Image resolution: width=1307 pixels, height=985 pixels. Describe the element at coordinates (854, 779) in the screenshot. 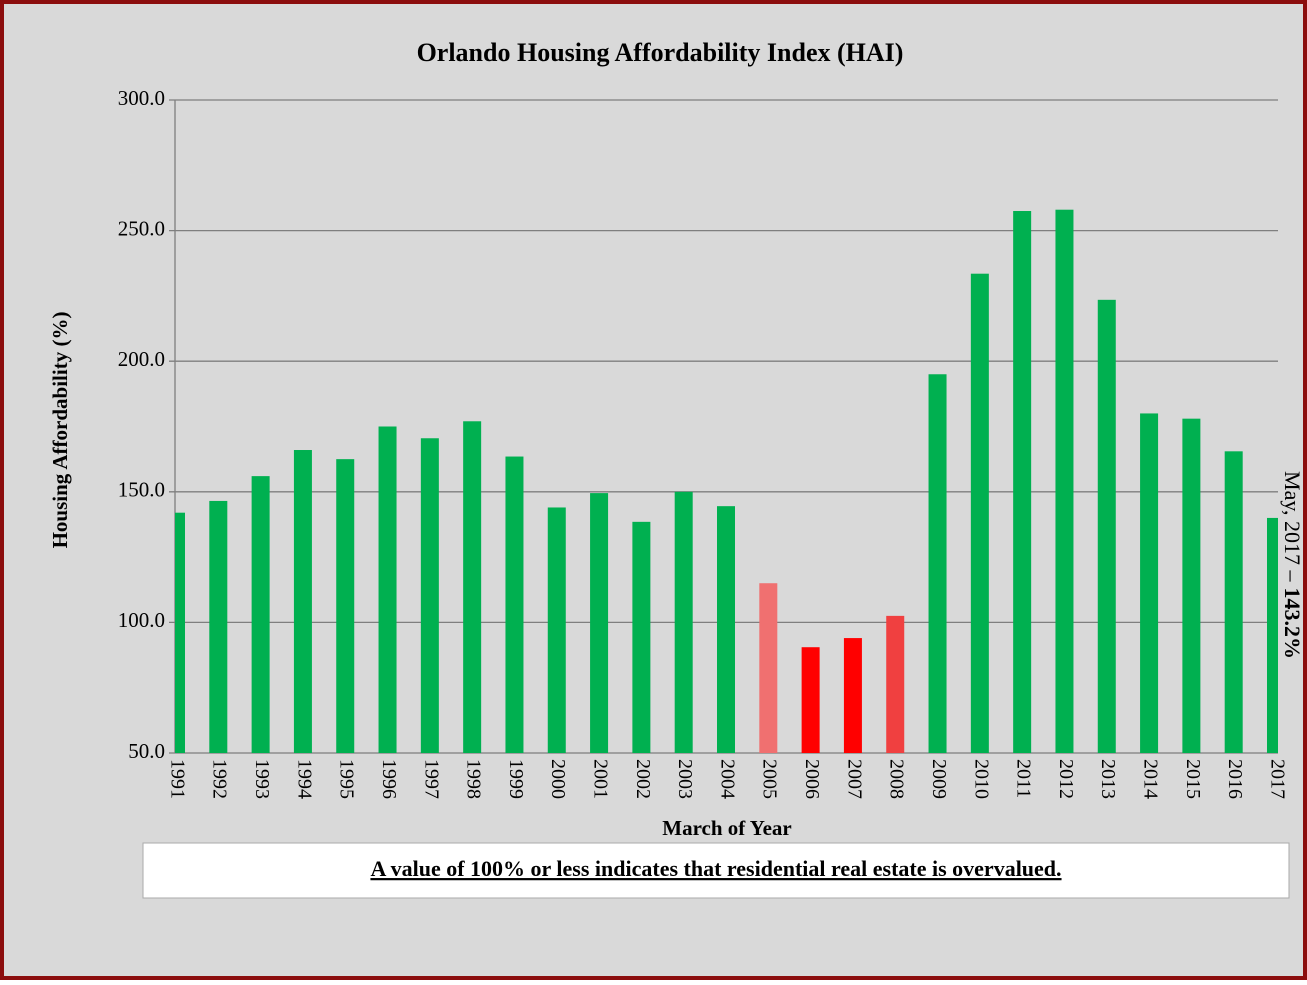

I see `x-tick-label: 2007` at that location.